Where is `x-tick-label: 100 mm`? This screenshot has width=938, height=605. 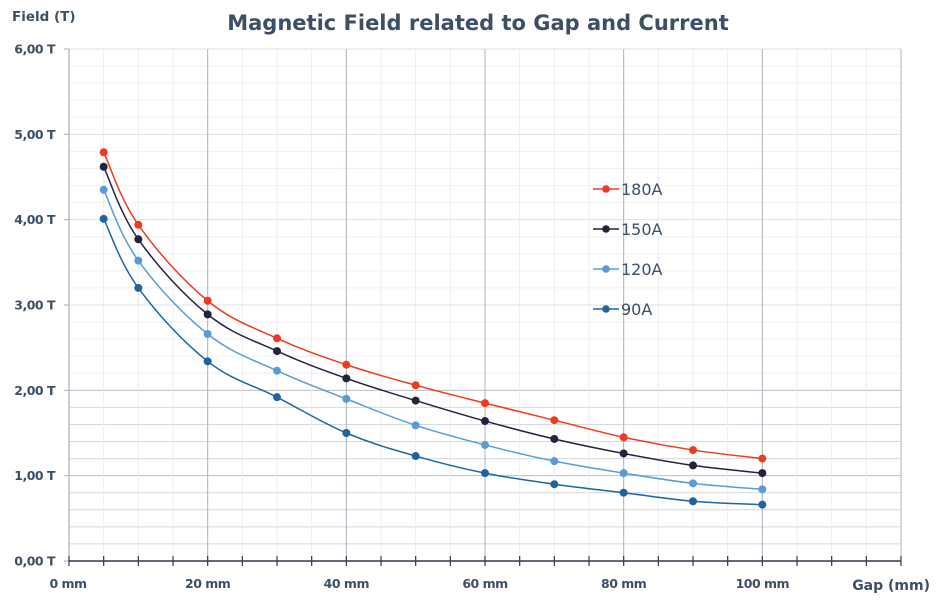 x-tick-label: 100 mm is located at coordinates (763, 583).